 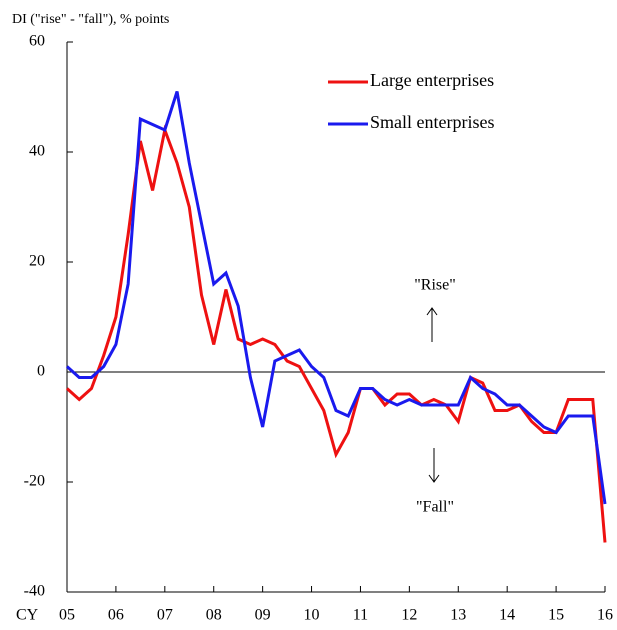 What do you see at coordinates (27, 615) in the screenshot?
I see `x-axis-label: CY` at bounding box center [27, 615].